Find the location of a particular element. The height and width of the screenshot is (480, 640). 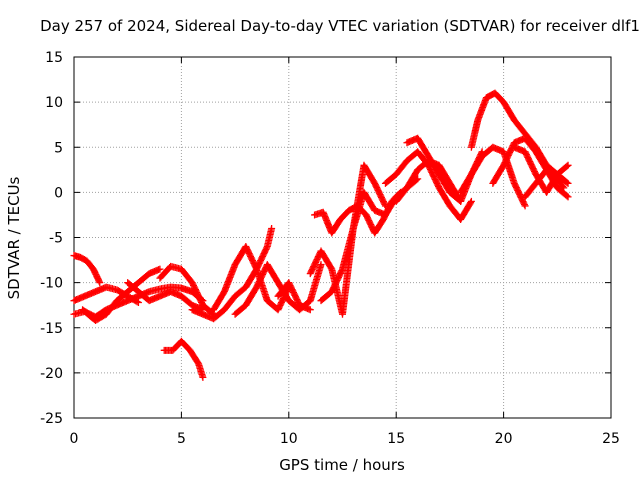

y-tick-label: -15 is located at coordinates (51, 329).